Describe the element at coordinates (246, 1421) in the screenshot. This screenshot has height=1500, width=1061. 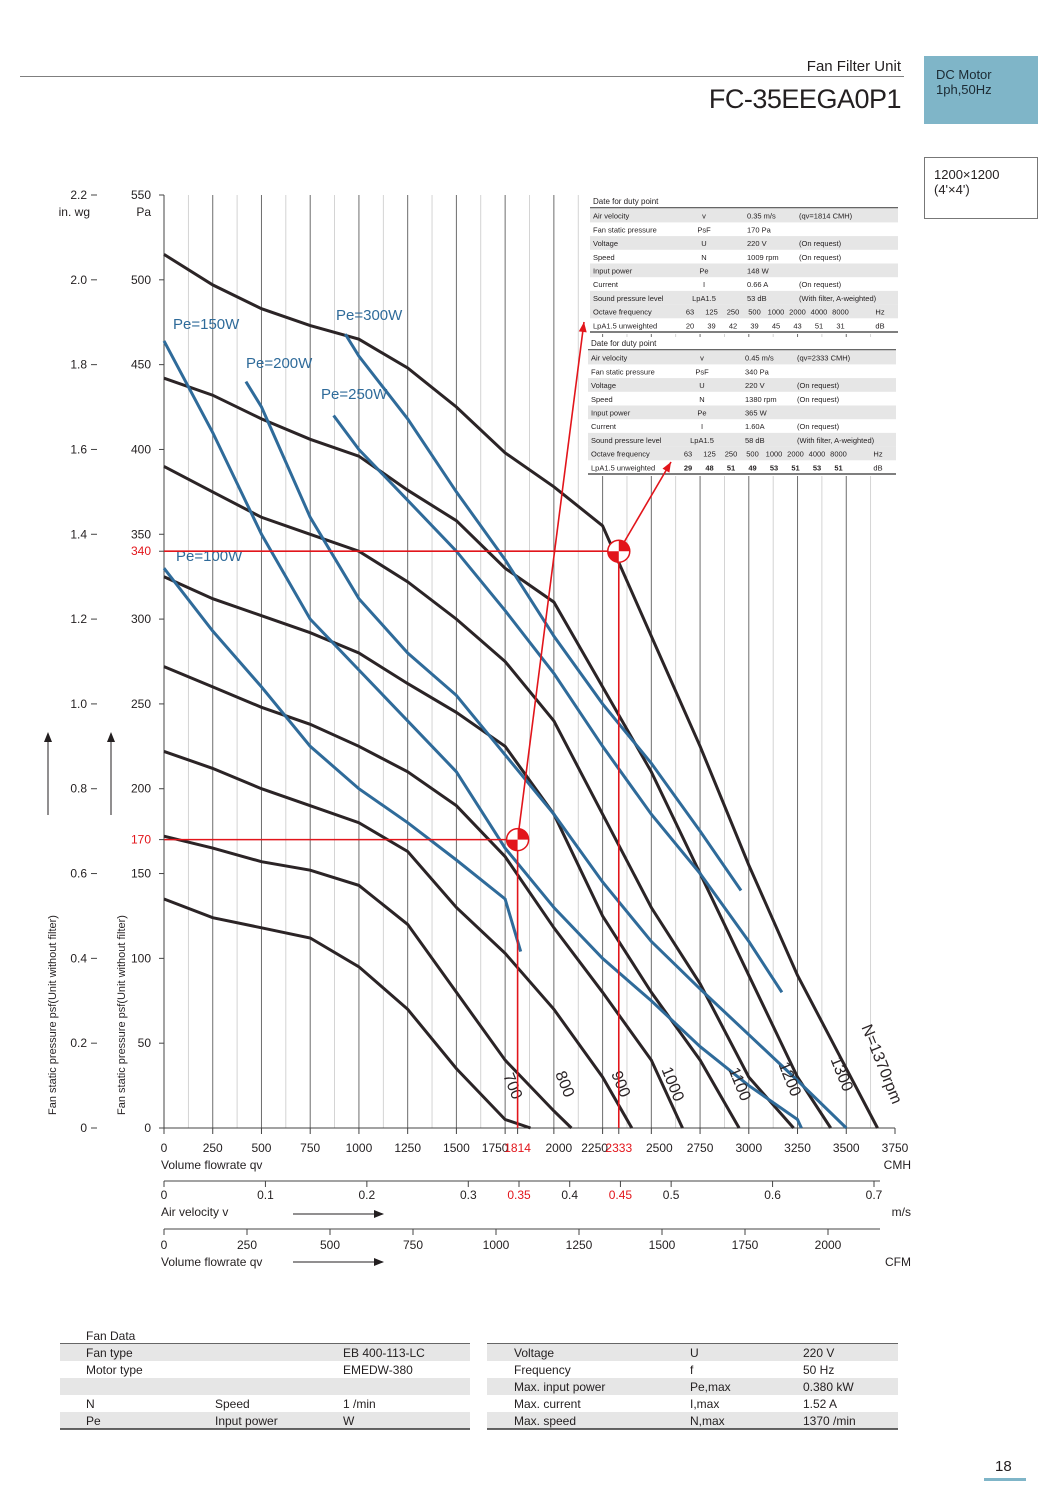
I see `fan-data-left-cell: Input power` at that location.